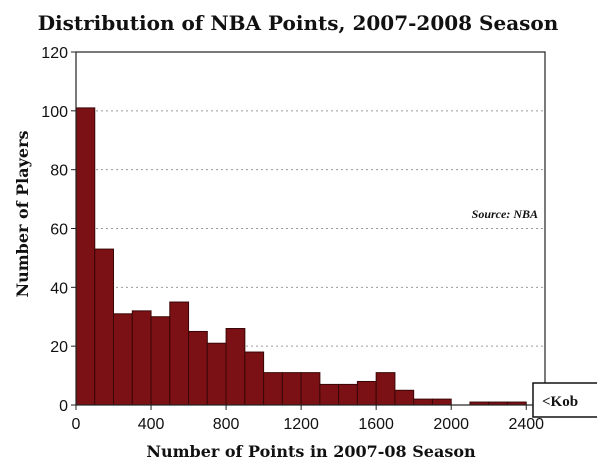  Describe the element at coordinates (59, 347) in the screenshot. I see `y-tick-label: 20` at that location.